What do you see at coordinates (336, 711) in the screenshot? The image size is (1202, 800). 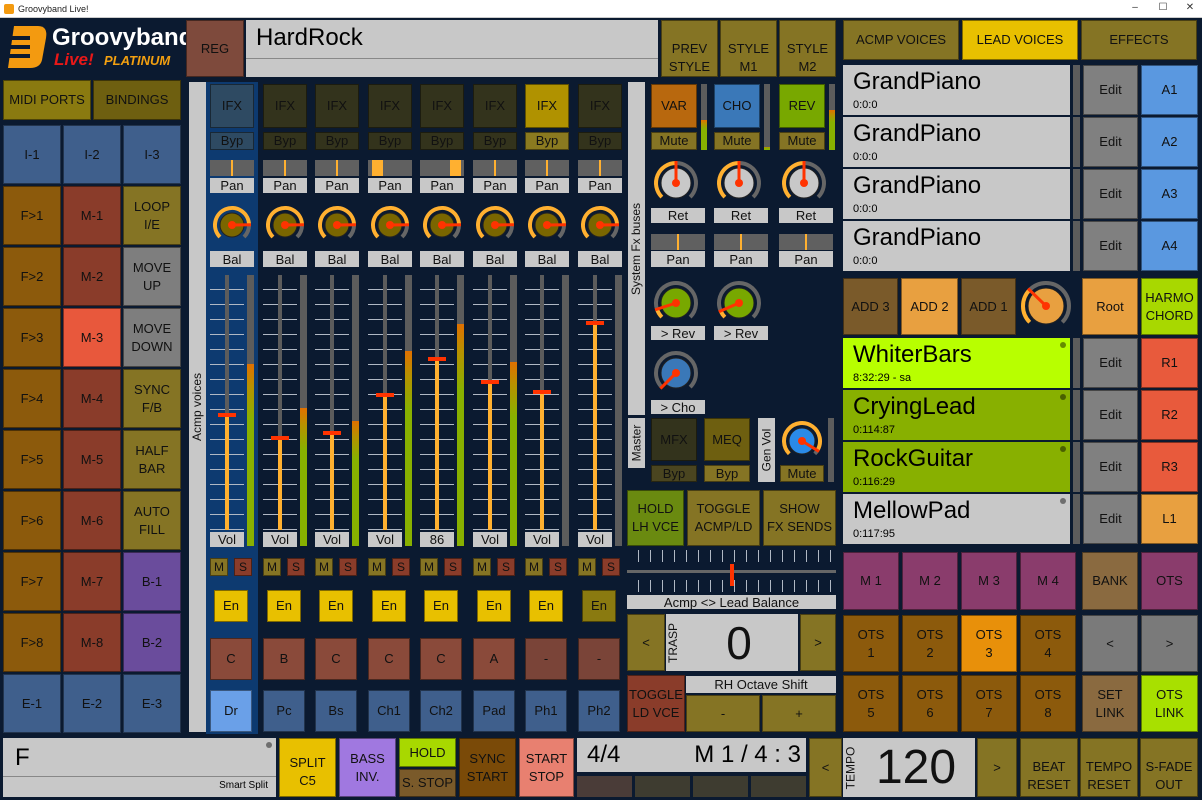 I see `channel-name-button: Bs` at bounding box center [336, 711].